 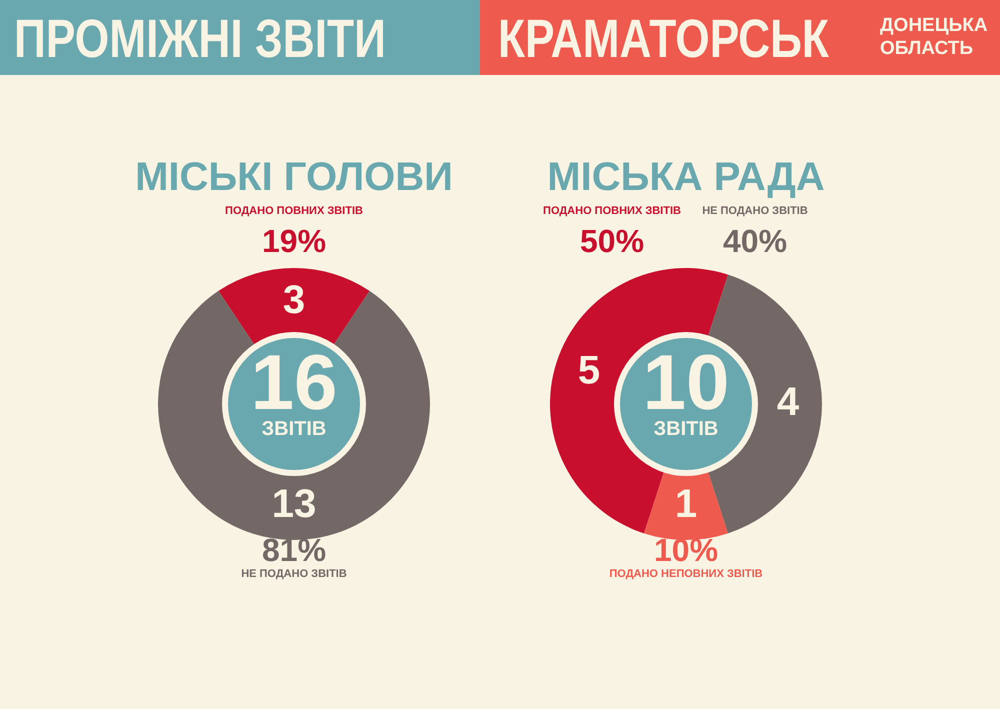 What do you see at coordinates (200, 39) in the screenshot?
I see `text: ПРОМІЖНІ ЗВІТИ` at bounding box center [200, 39].